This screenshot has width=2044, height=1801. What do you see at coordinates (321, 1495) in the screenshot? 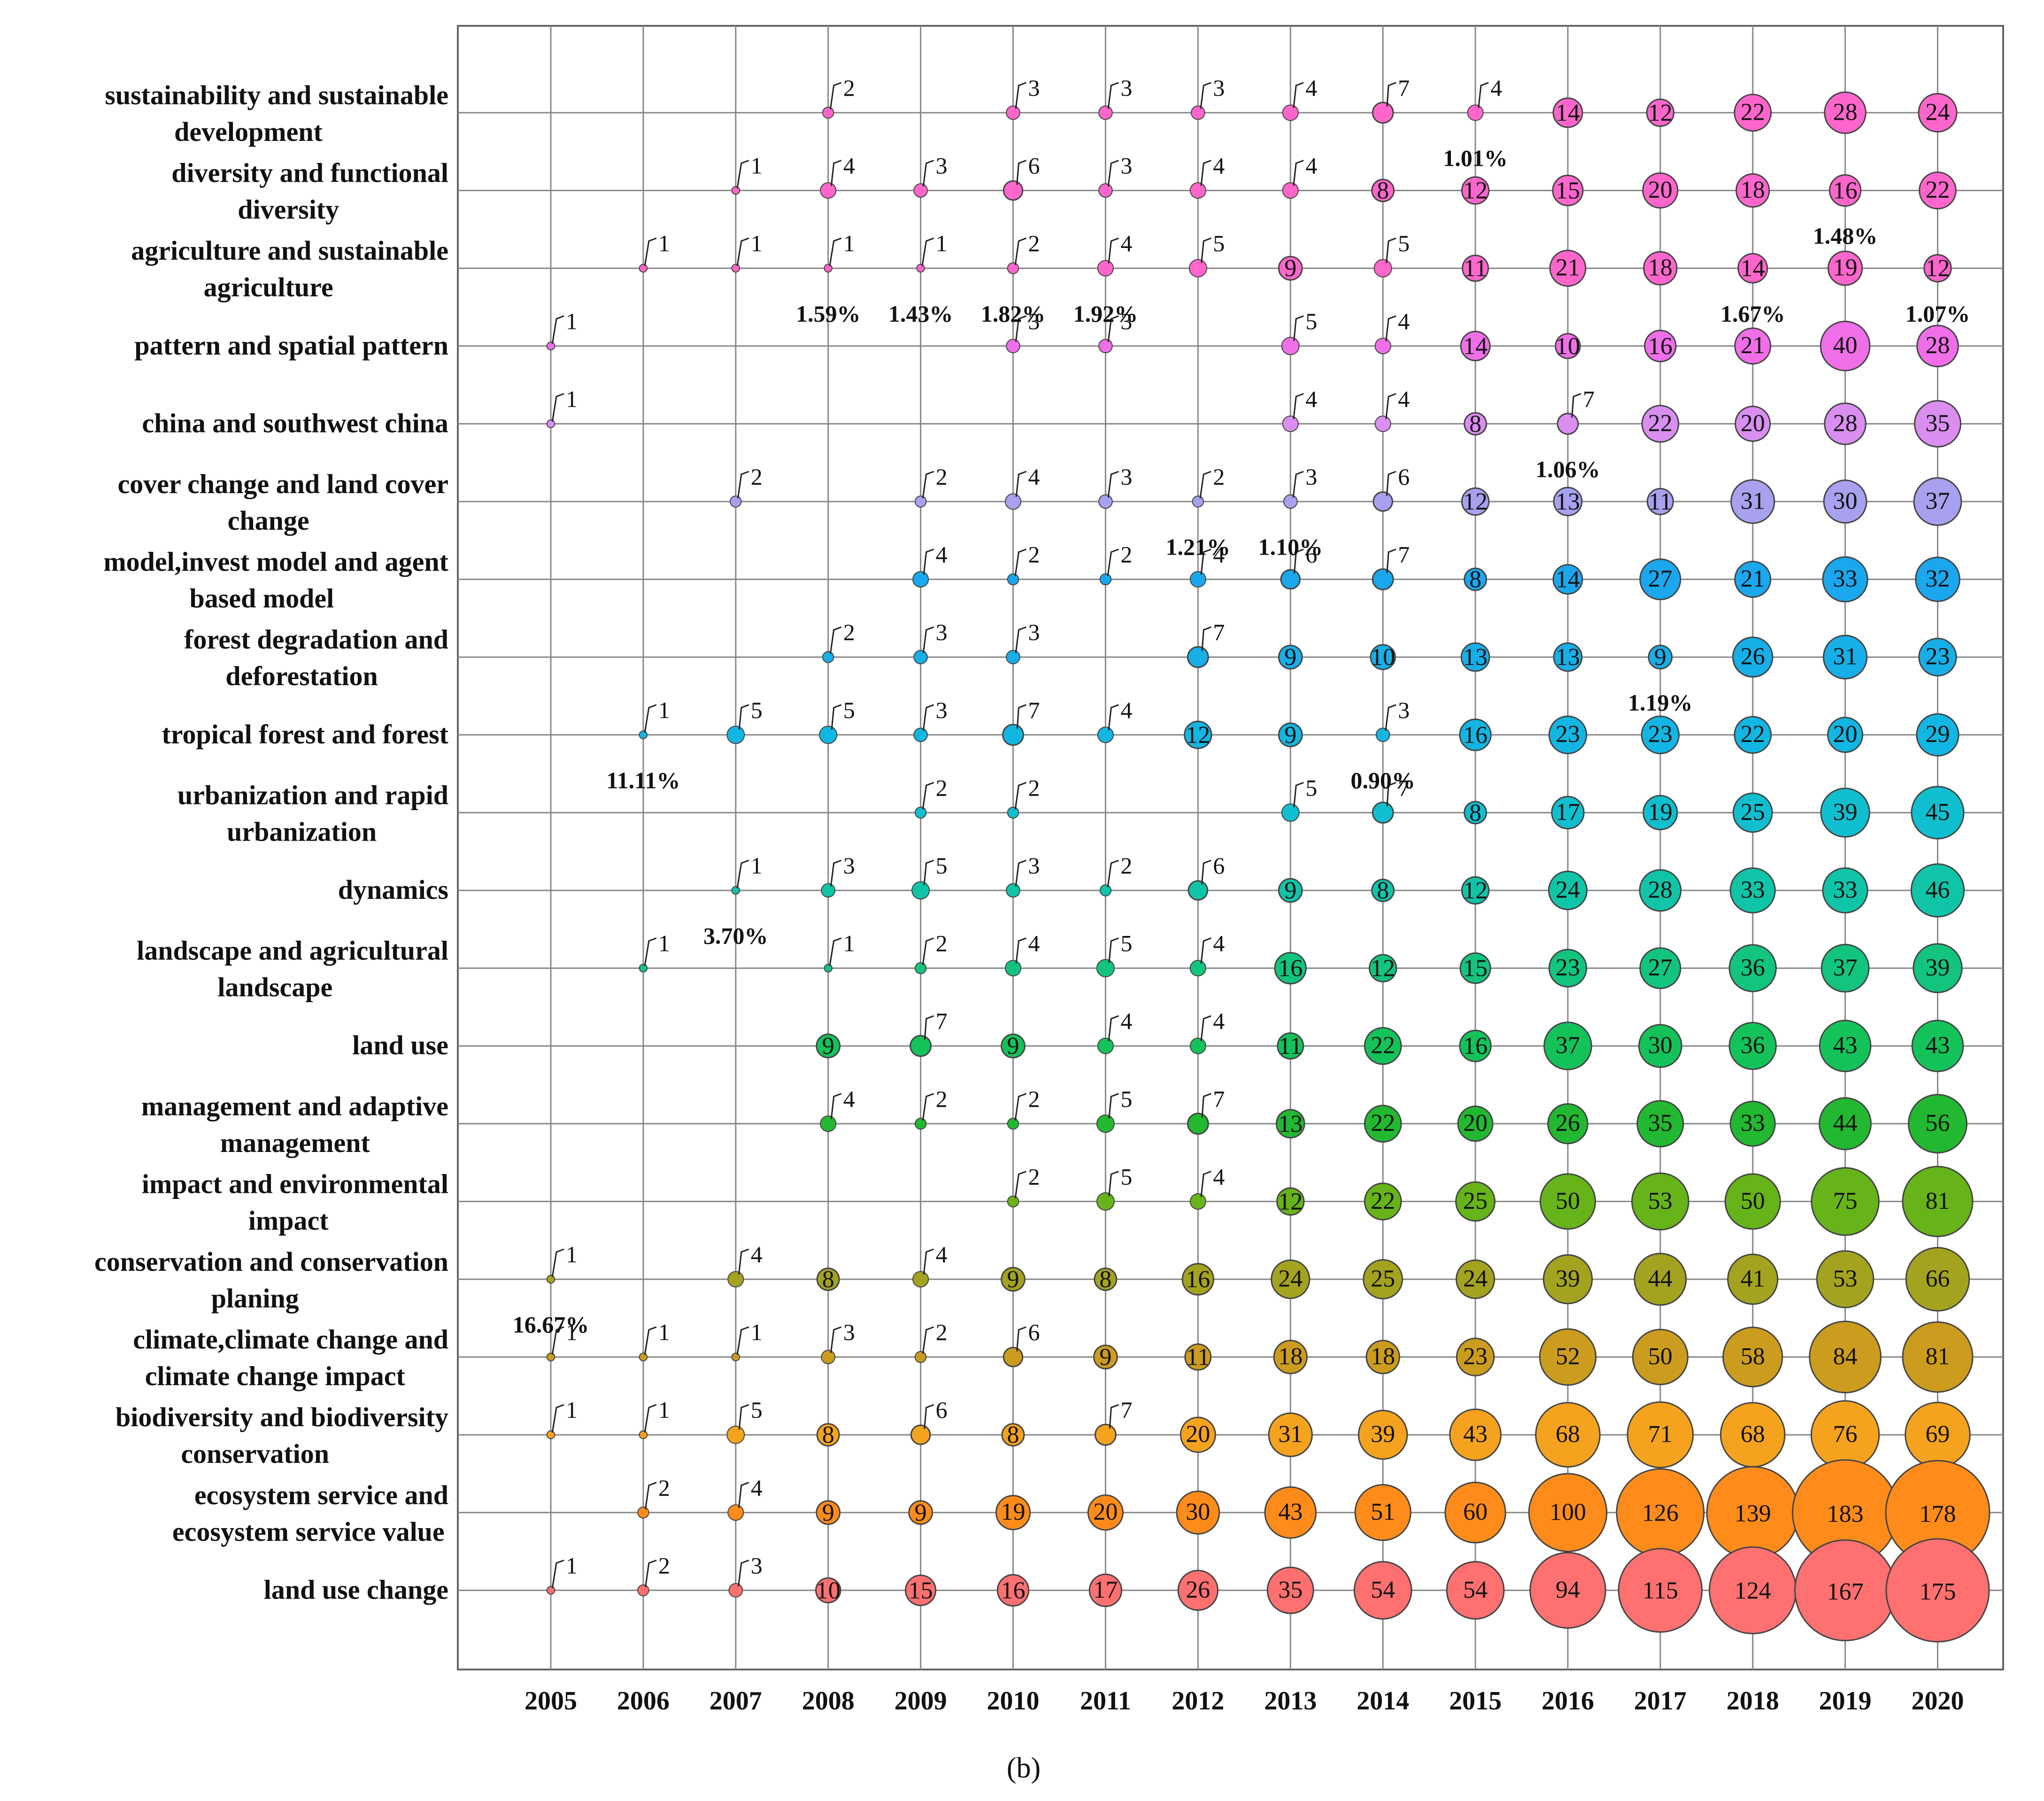
I see `category-label-line: ecosystem service and` at bounding box center [321, 1495].